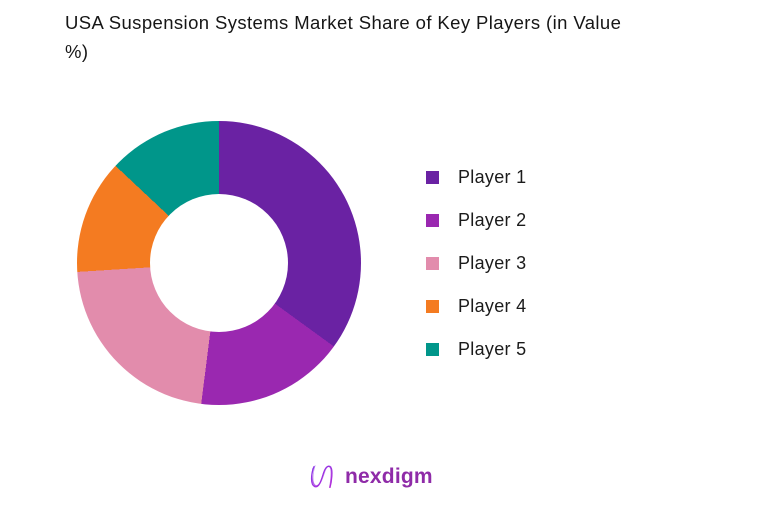 This screenshot has height=505, width=770. I want to click on legend-label: Player 4, so click(492, 305).